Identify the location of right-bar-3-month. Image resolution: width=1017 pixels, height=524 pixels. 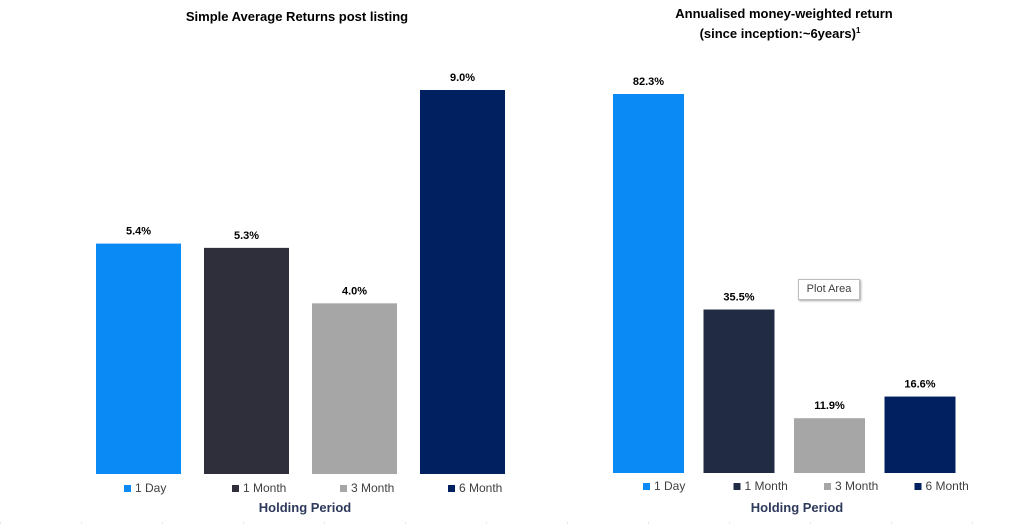
(829, 445).